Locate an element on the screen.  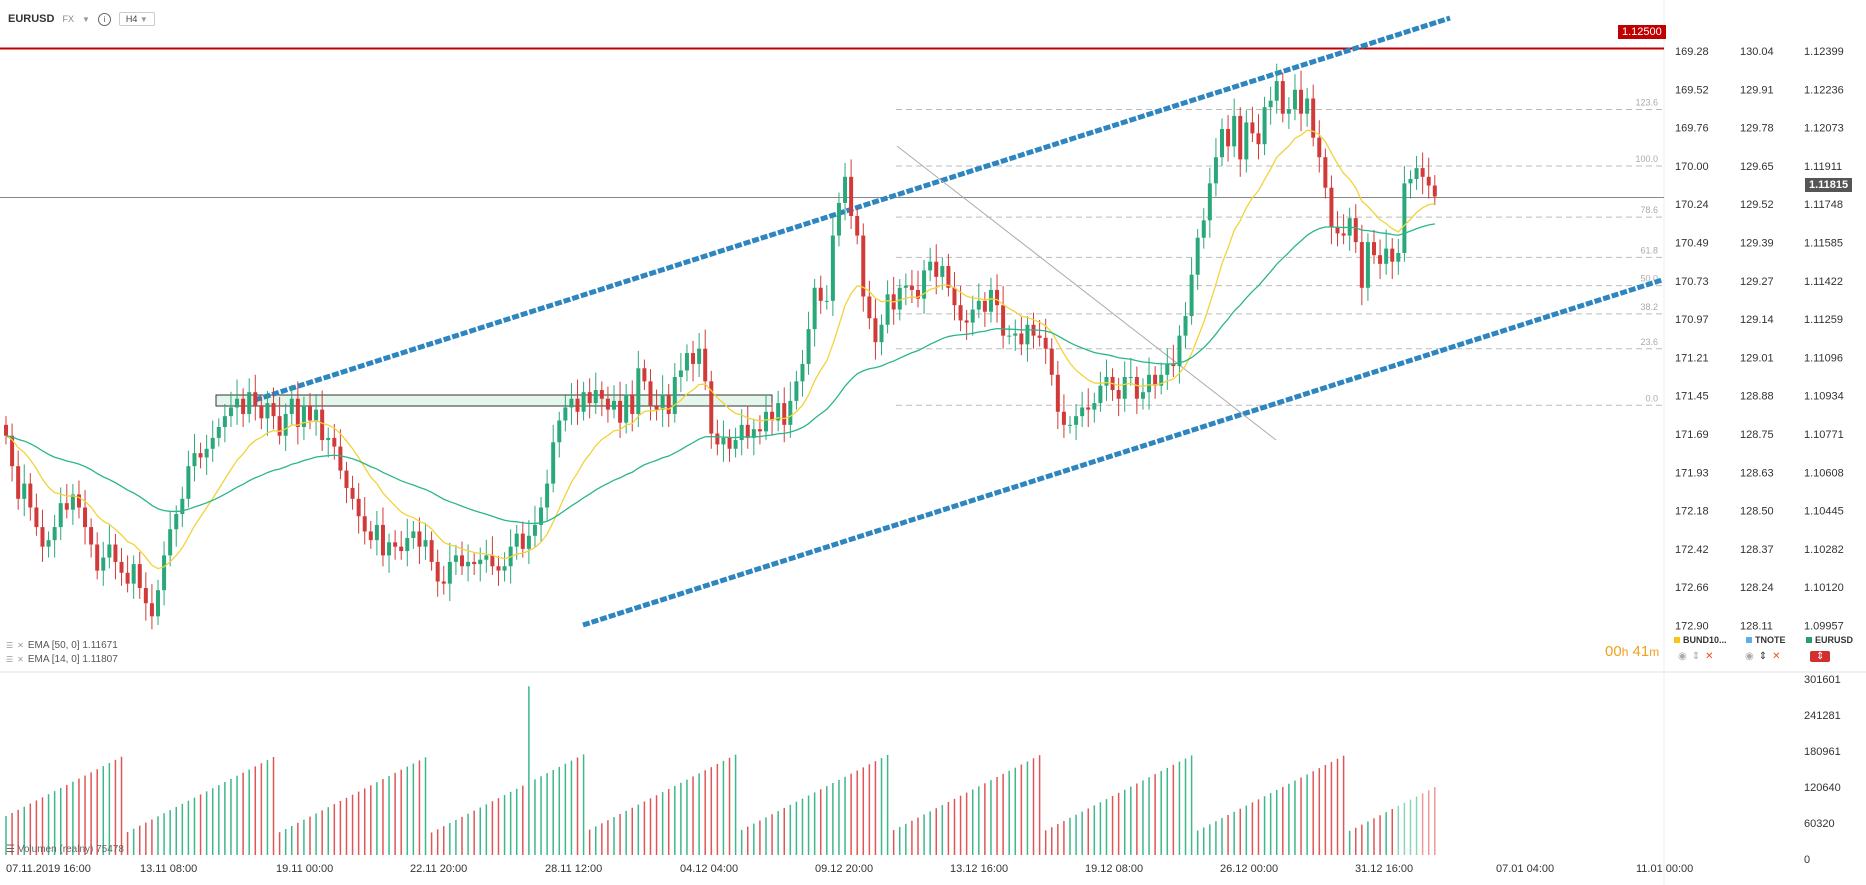
instrument-tnote: TNOTE is located at coordinates (1766, 640).